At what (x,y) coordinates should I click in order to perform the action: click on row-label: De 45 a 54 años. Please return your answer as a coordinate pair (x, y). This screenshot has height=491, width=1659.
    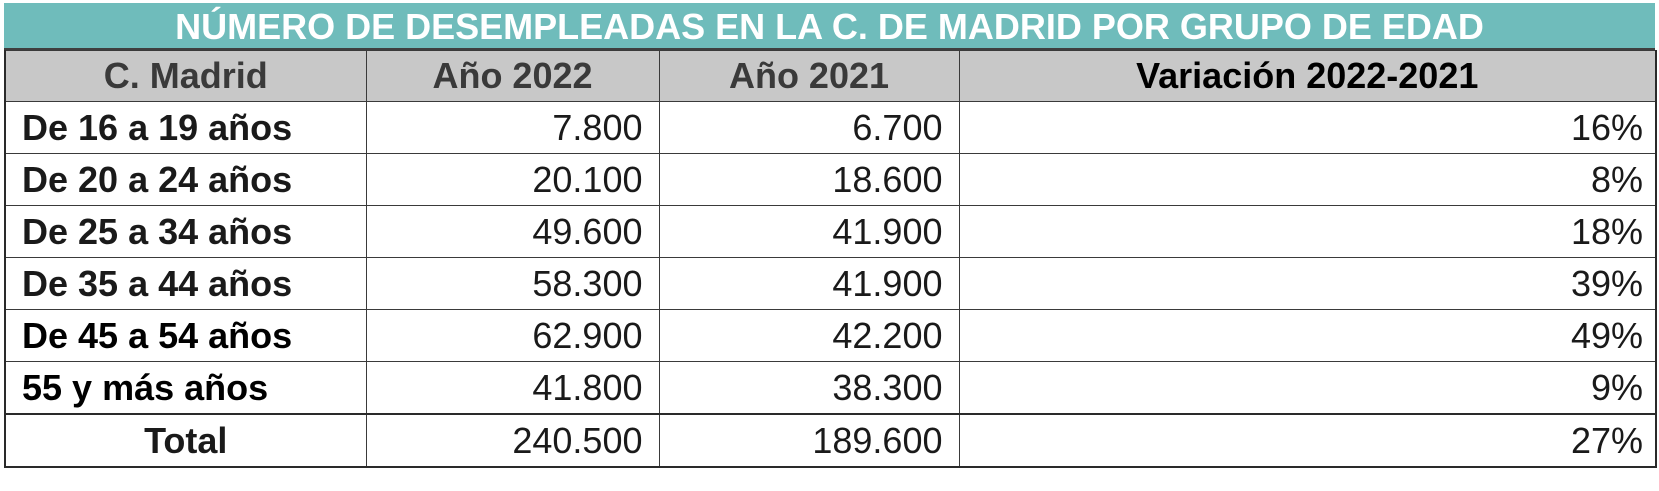
    Looking at the image, I should click on (185, 335).